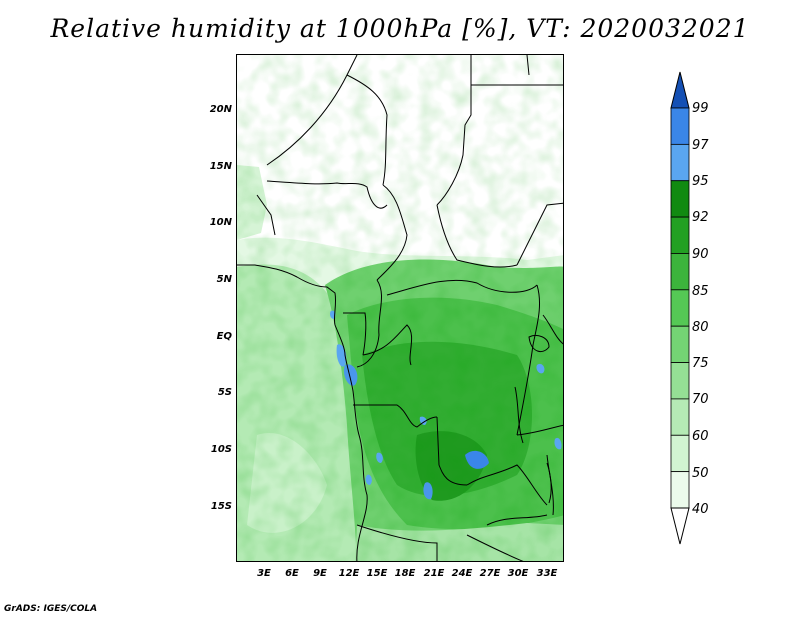 This screenshot has width=800, height=618. What do you see at coordinates (221, 449) in the screenshot?
I see `lat-tick-label: 10S` at bounding box center [221, 449].